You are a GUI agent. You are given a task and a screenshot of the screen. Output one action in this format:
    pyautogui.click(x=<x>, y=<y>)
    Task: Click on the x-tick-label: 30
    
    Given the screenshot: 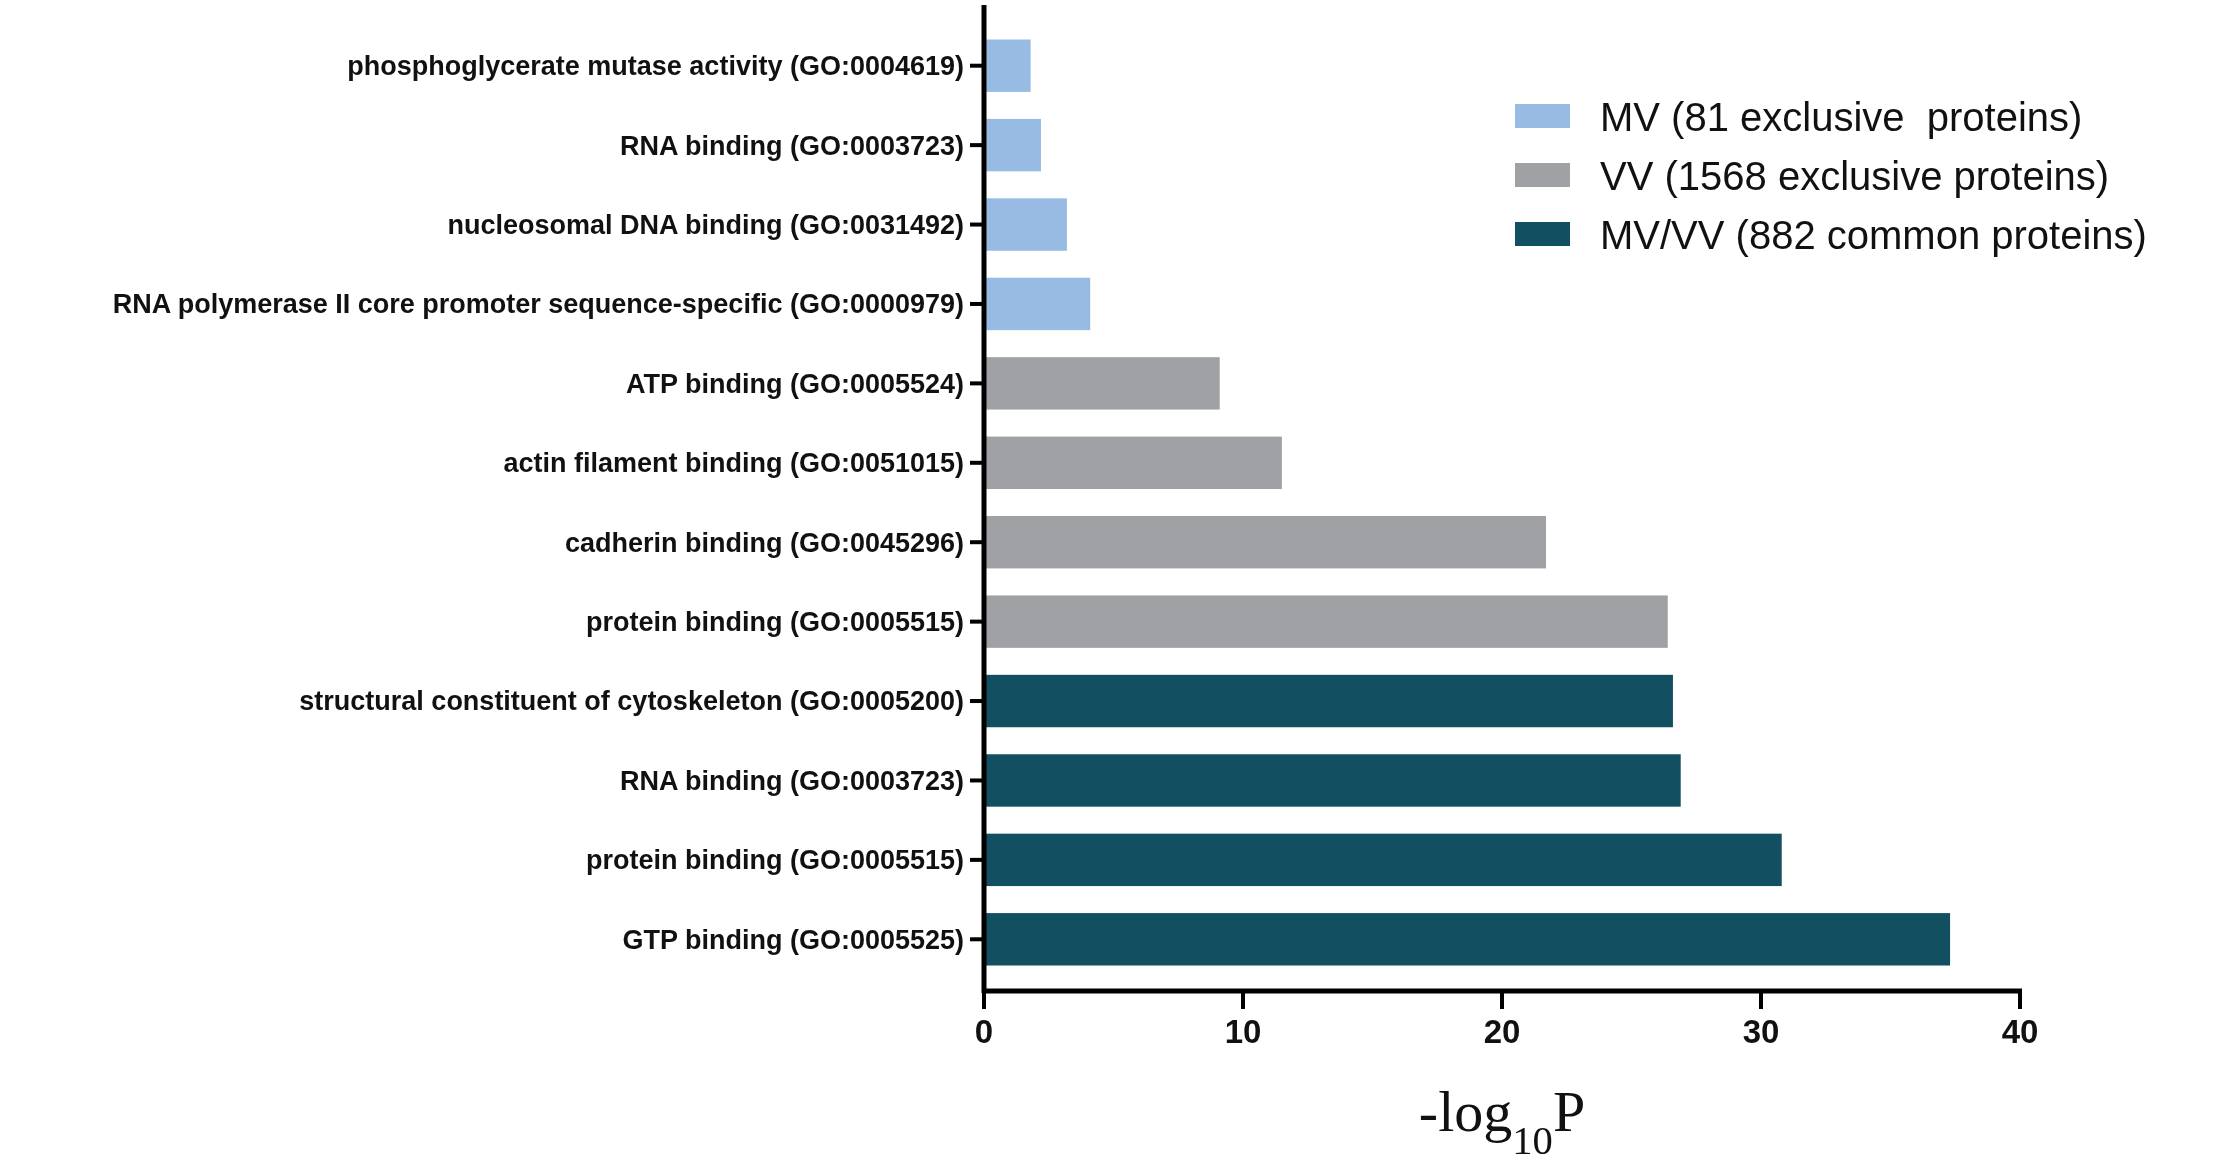 What is the action you would take?
    pyautogui.click(x=1761, y=1031)
    